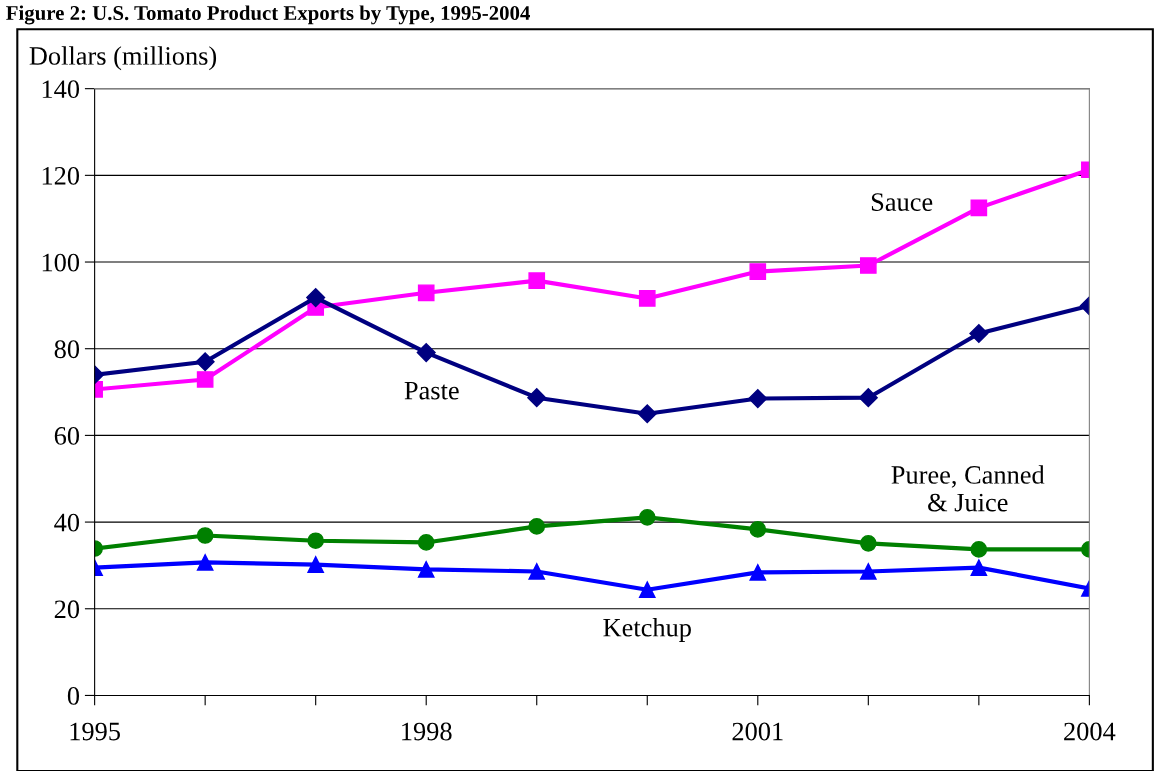  What do you see at coordinates (647, 630) in the screenshot?
I see `series-label: Ketchup` at bounding box center [647, 630].